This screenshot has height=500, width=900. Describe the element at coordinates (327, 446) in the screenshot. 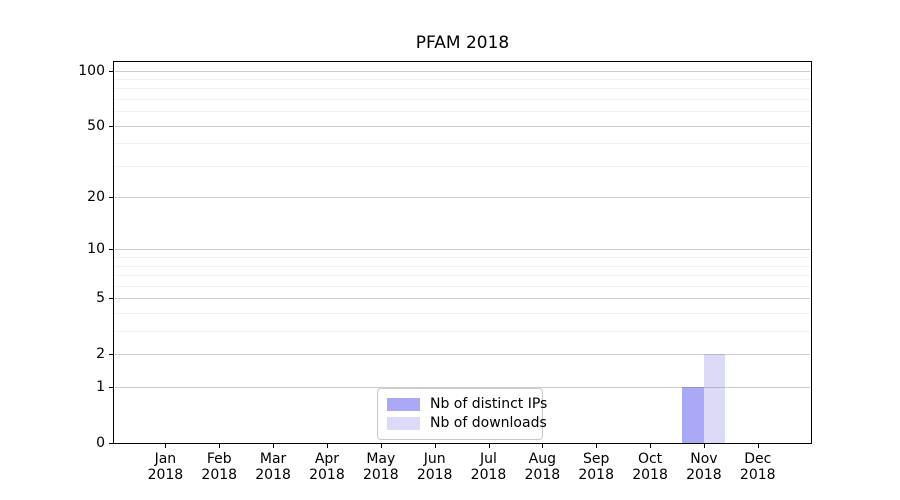

I see `x-tick-mark-apr` at that location.